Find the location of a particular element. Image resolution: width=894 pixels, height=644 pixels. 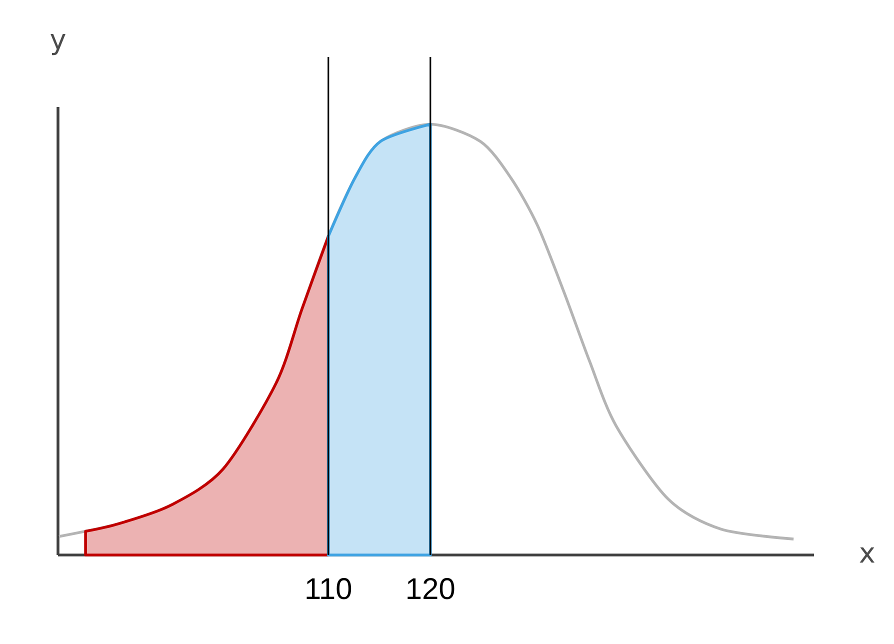

x-axis-title: x is located at coordinates (867, 555).